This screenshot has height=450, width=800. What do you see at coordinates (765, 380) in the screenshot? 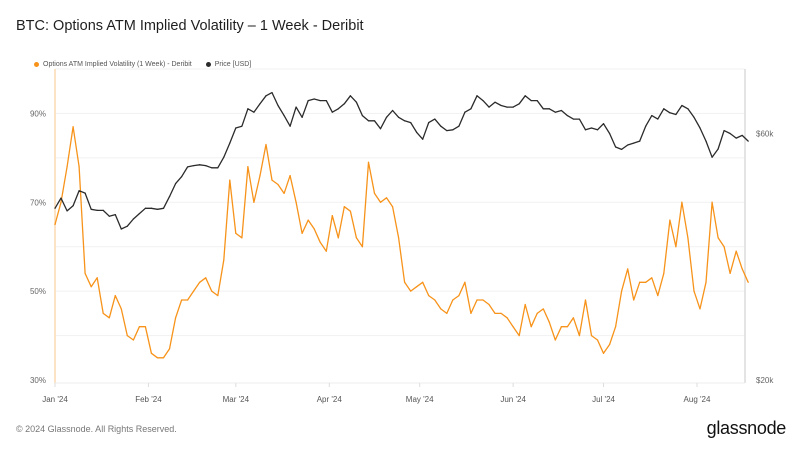
I see `y-right-tick-label: $20k` at bounding box center [765, 380].